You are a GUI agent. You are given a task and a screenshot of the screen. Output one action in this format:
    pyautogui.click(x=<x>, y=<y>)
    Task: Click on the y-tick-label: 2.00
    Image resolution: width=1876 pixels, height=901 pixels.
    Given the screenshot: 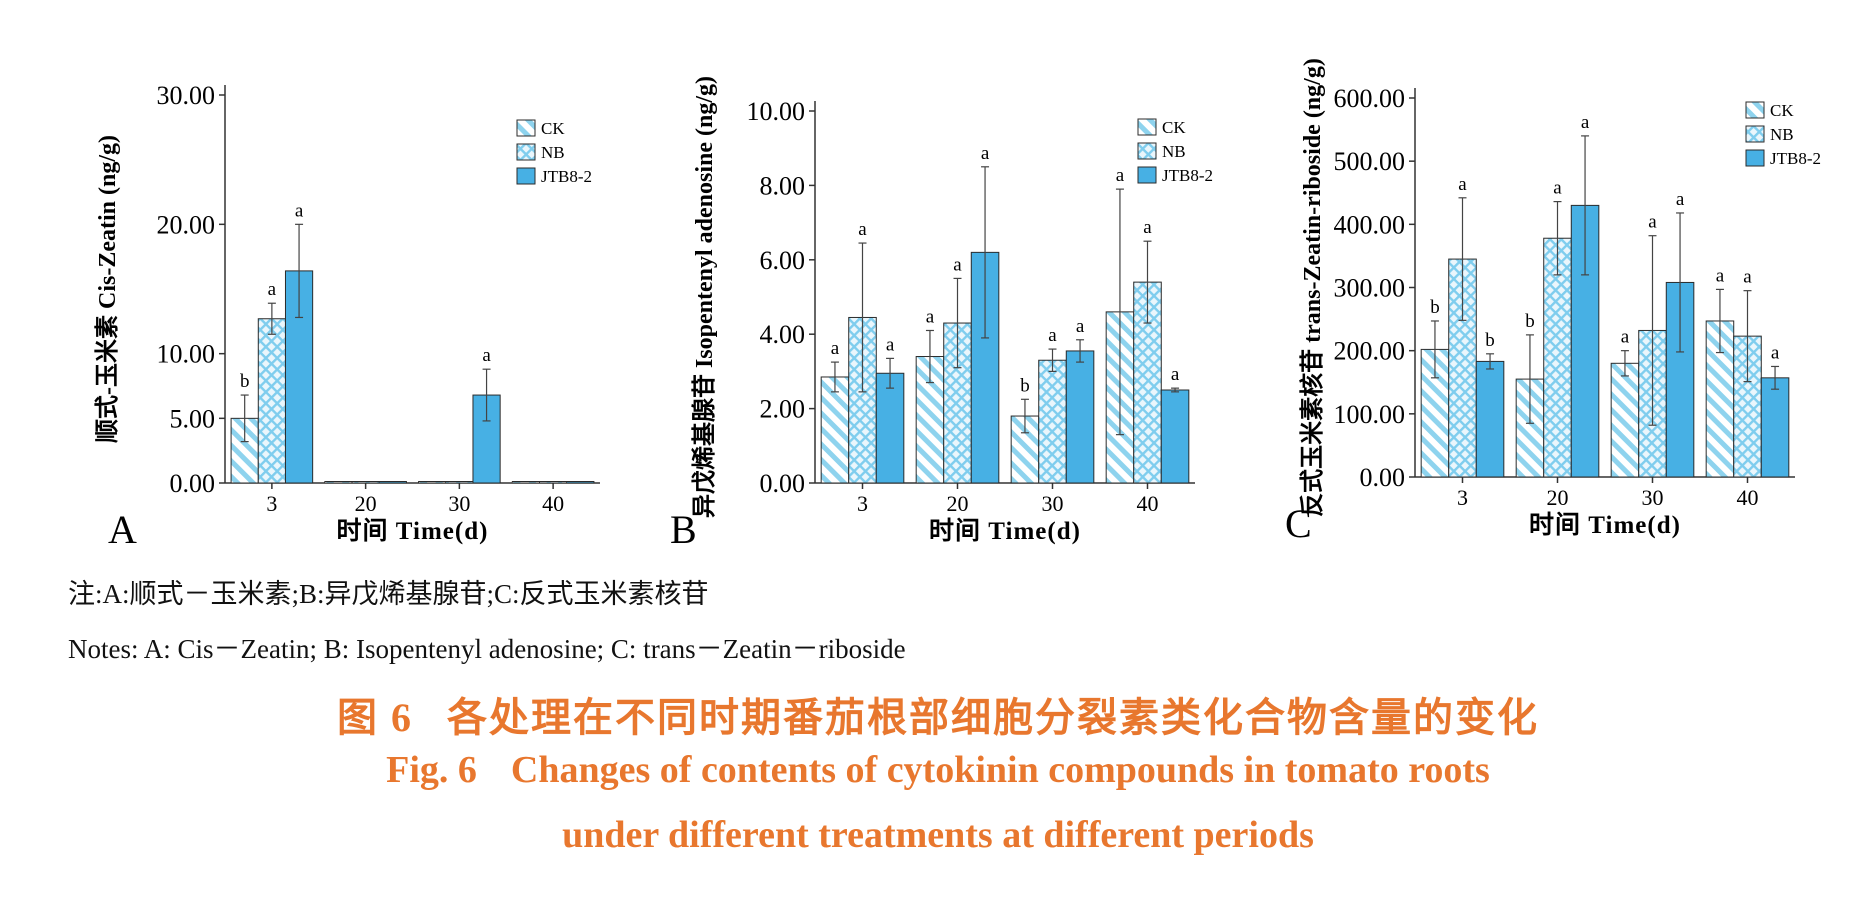 What is the action you would take?
    pyautogui.click(x=783, y=409)
    